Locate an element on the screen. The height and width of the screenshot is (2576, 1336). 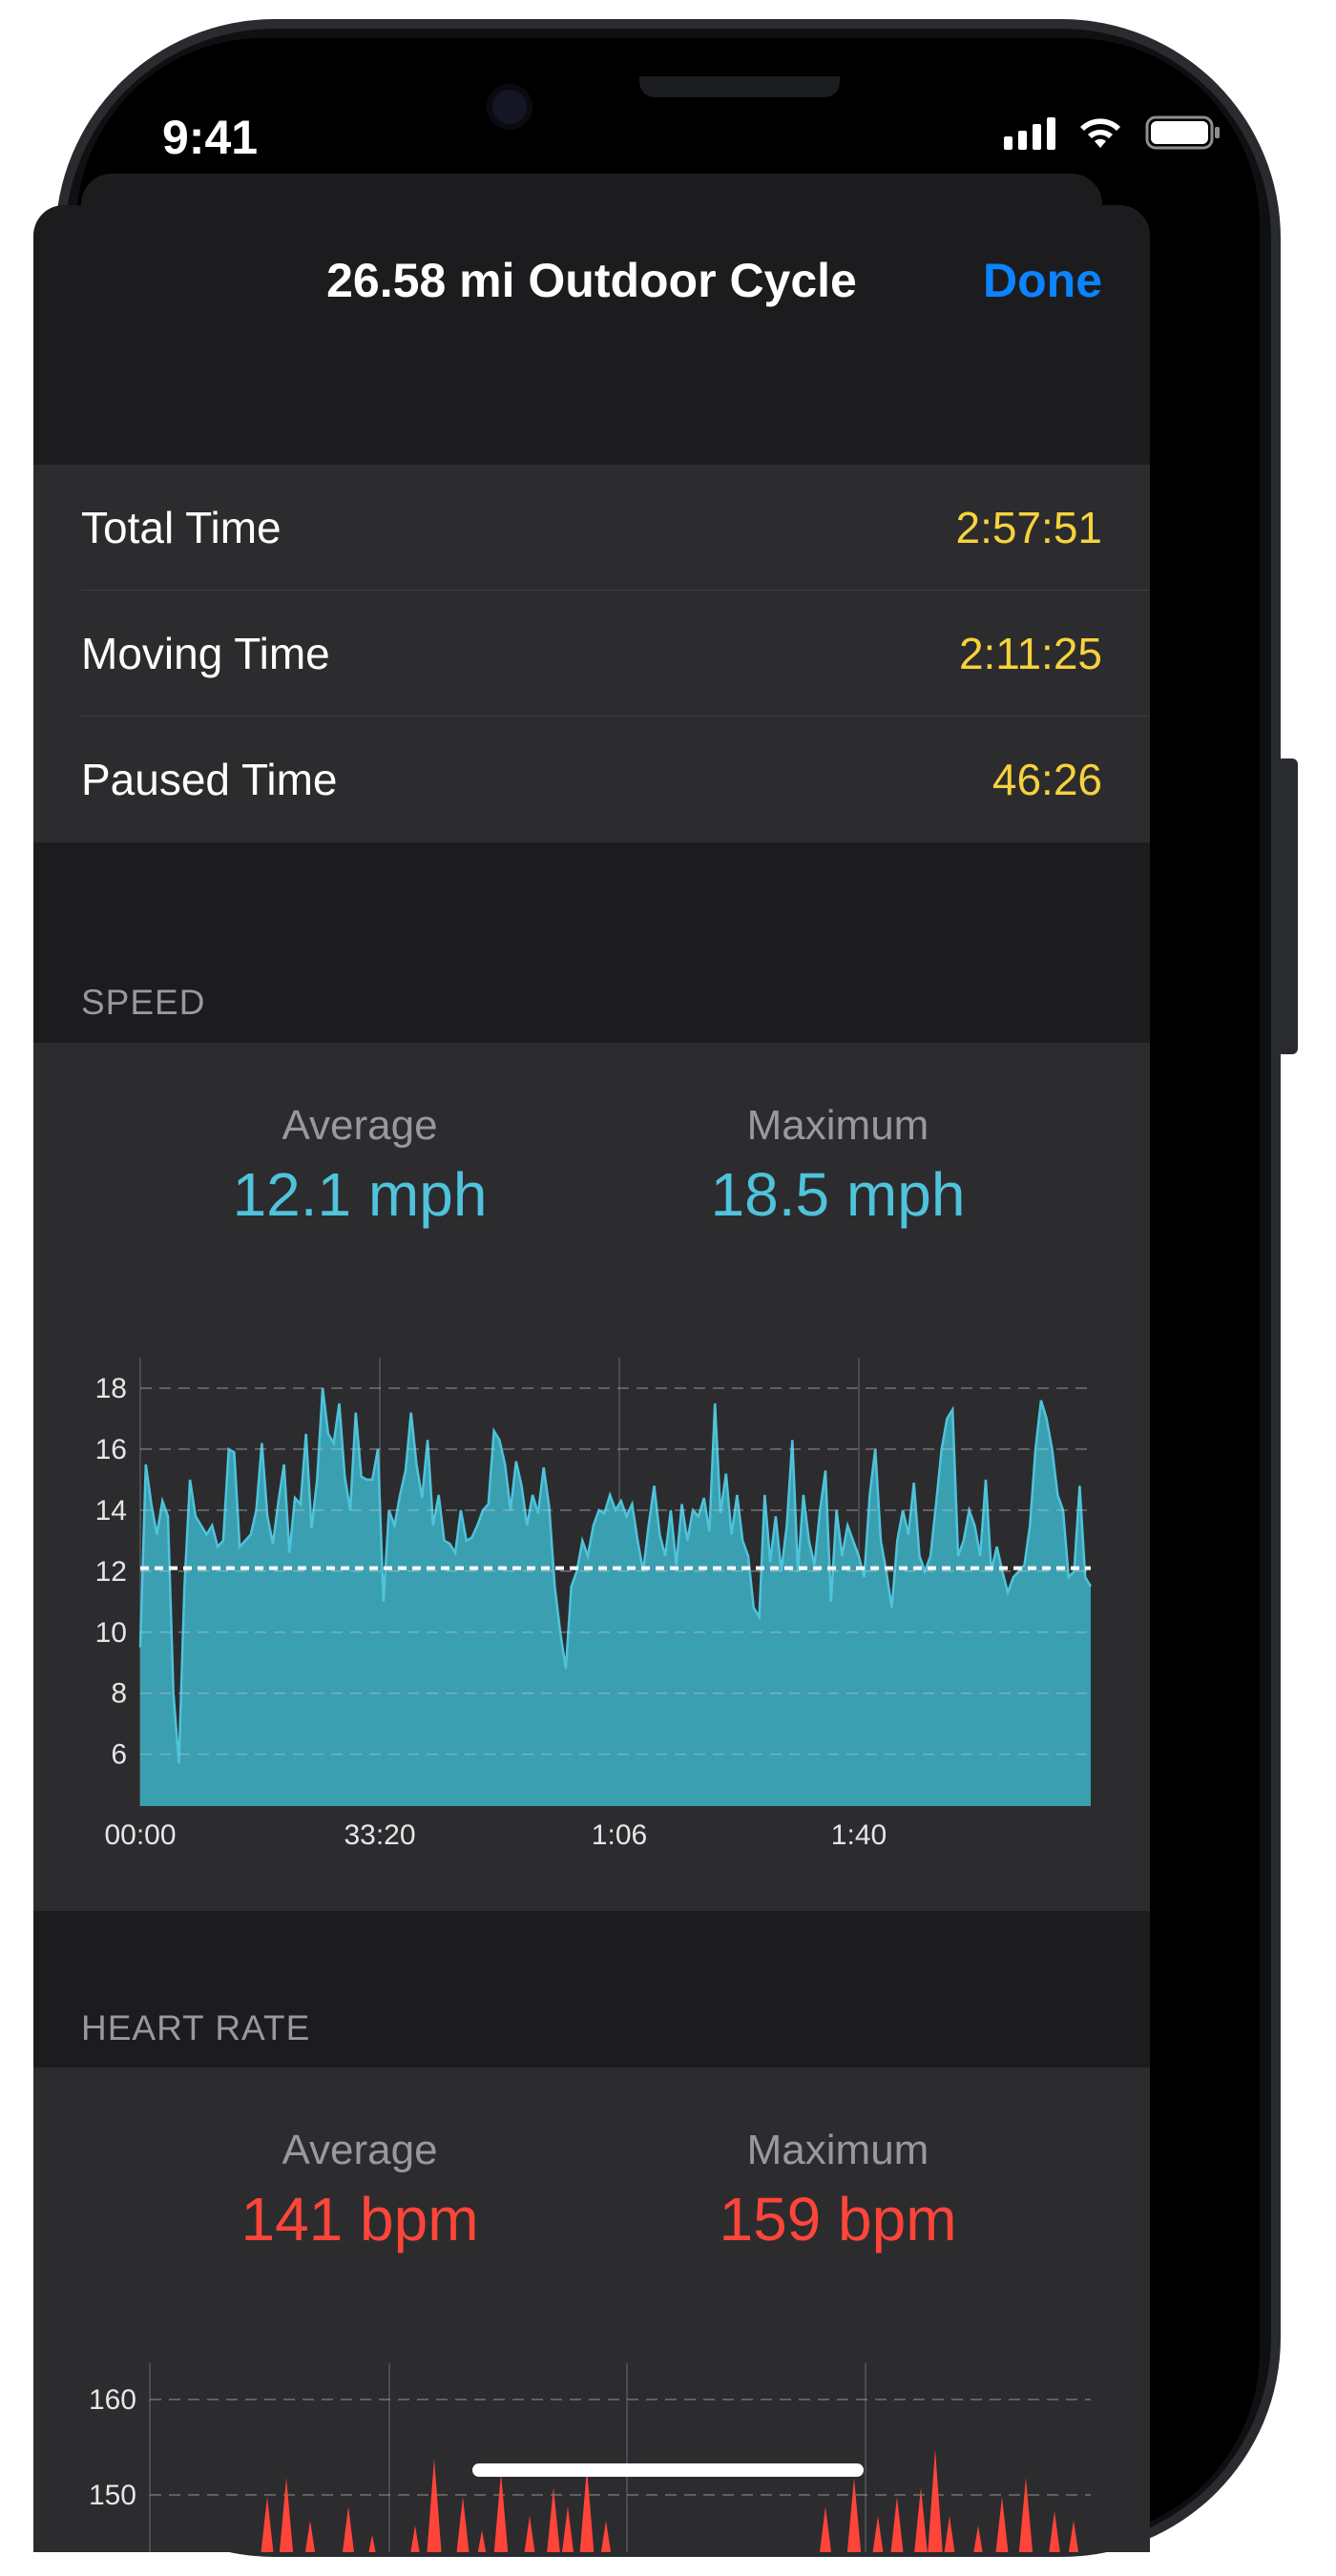
speed-average-label: Average is located at coordinates (360, 1125).